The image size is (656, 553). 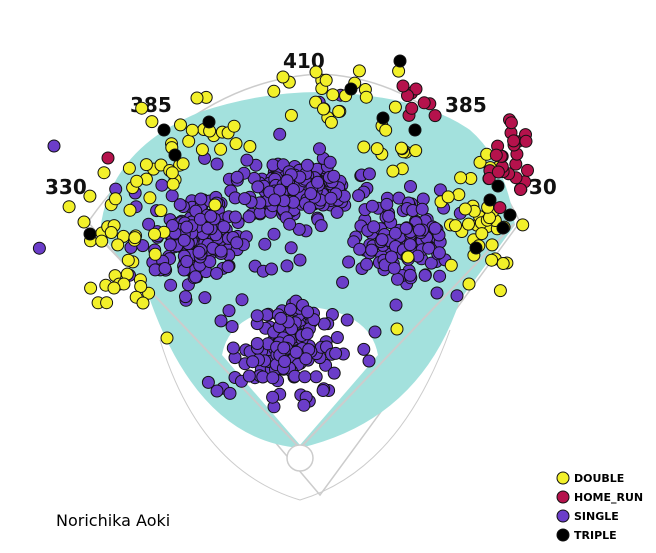 What do you see at coordinates (595, 535) in the screenshot?
I see `legend-label-triple: TRIPLE` at bounding box center [595, 535].